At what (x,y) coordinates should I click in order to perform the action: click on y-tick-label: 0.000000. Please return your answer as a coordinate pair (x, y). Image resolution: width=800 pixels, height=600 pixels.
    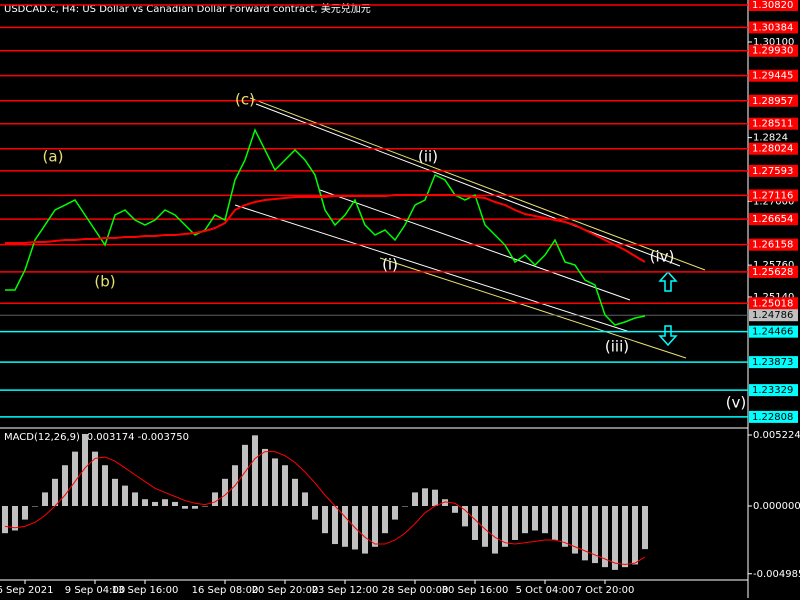
    Looking at the image, I should click on (776, 506).